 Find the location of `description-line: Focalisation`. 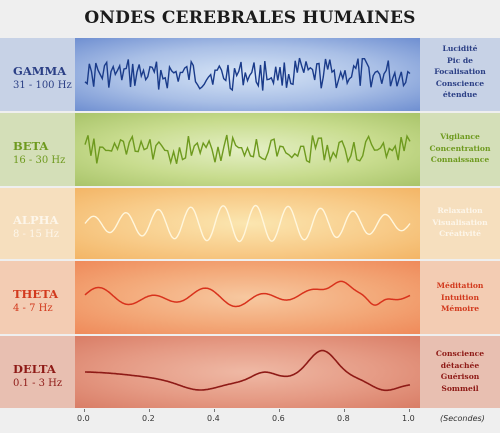

description-line: Focalisation is located at coordinates (460, 71).